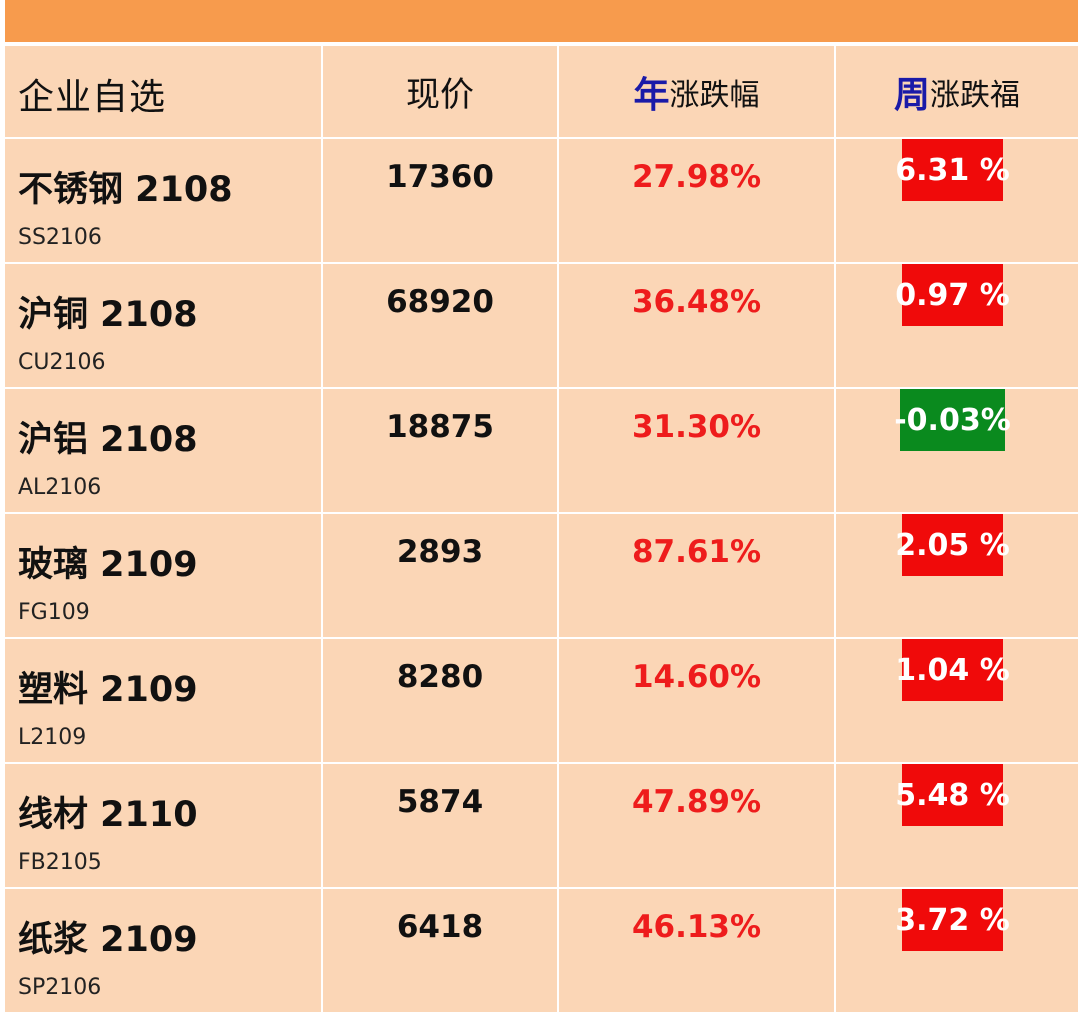  What do you see at coordinates (440, 677) in the screenshot?
I see `price-value: 8280` at bounding box center [440, 677].